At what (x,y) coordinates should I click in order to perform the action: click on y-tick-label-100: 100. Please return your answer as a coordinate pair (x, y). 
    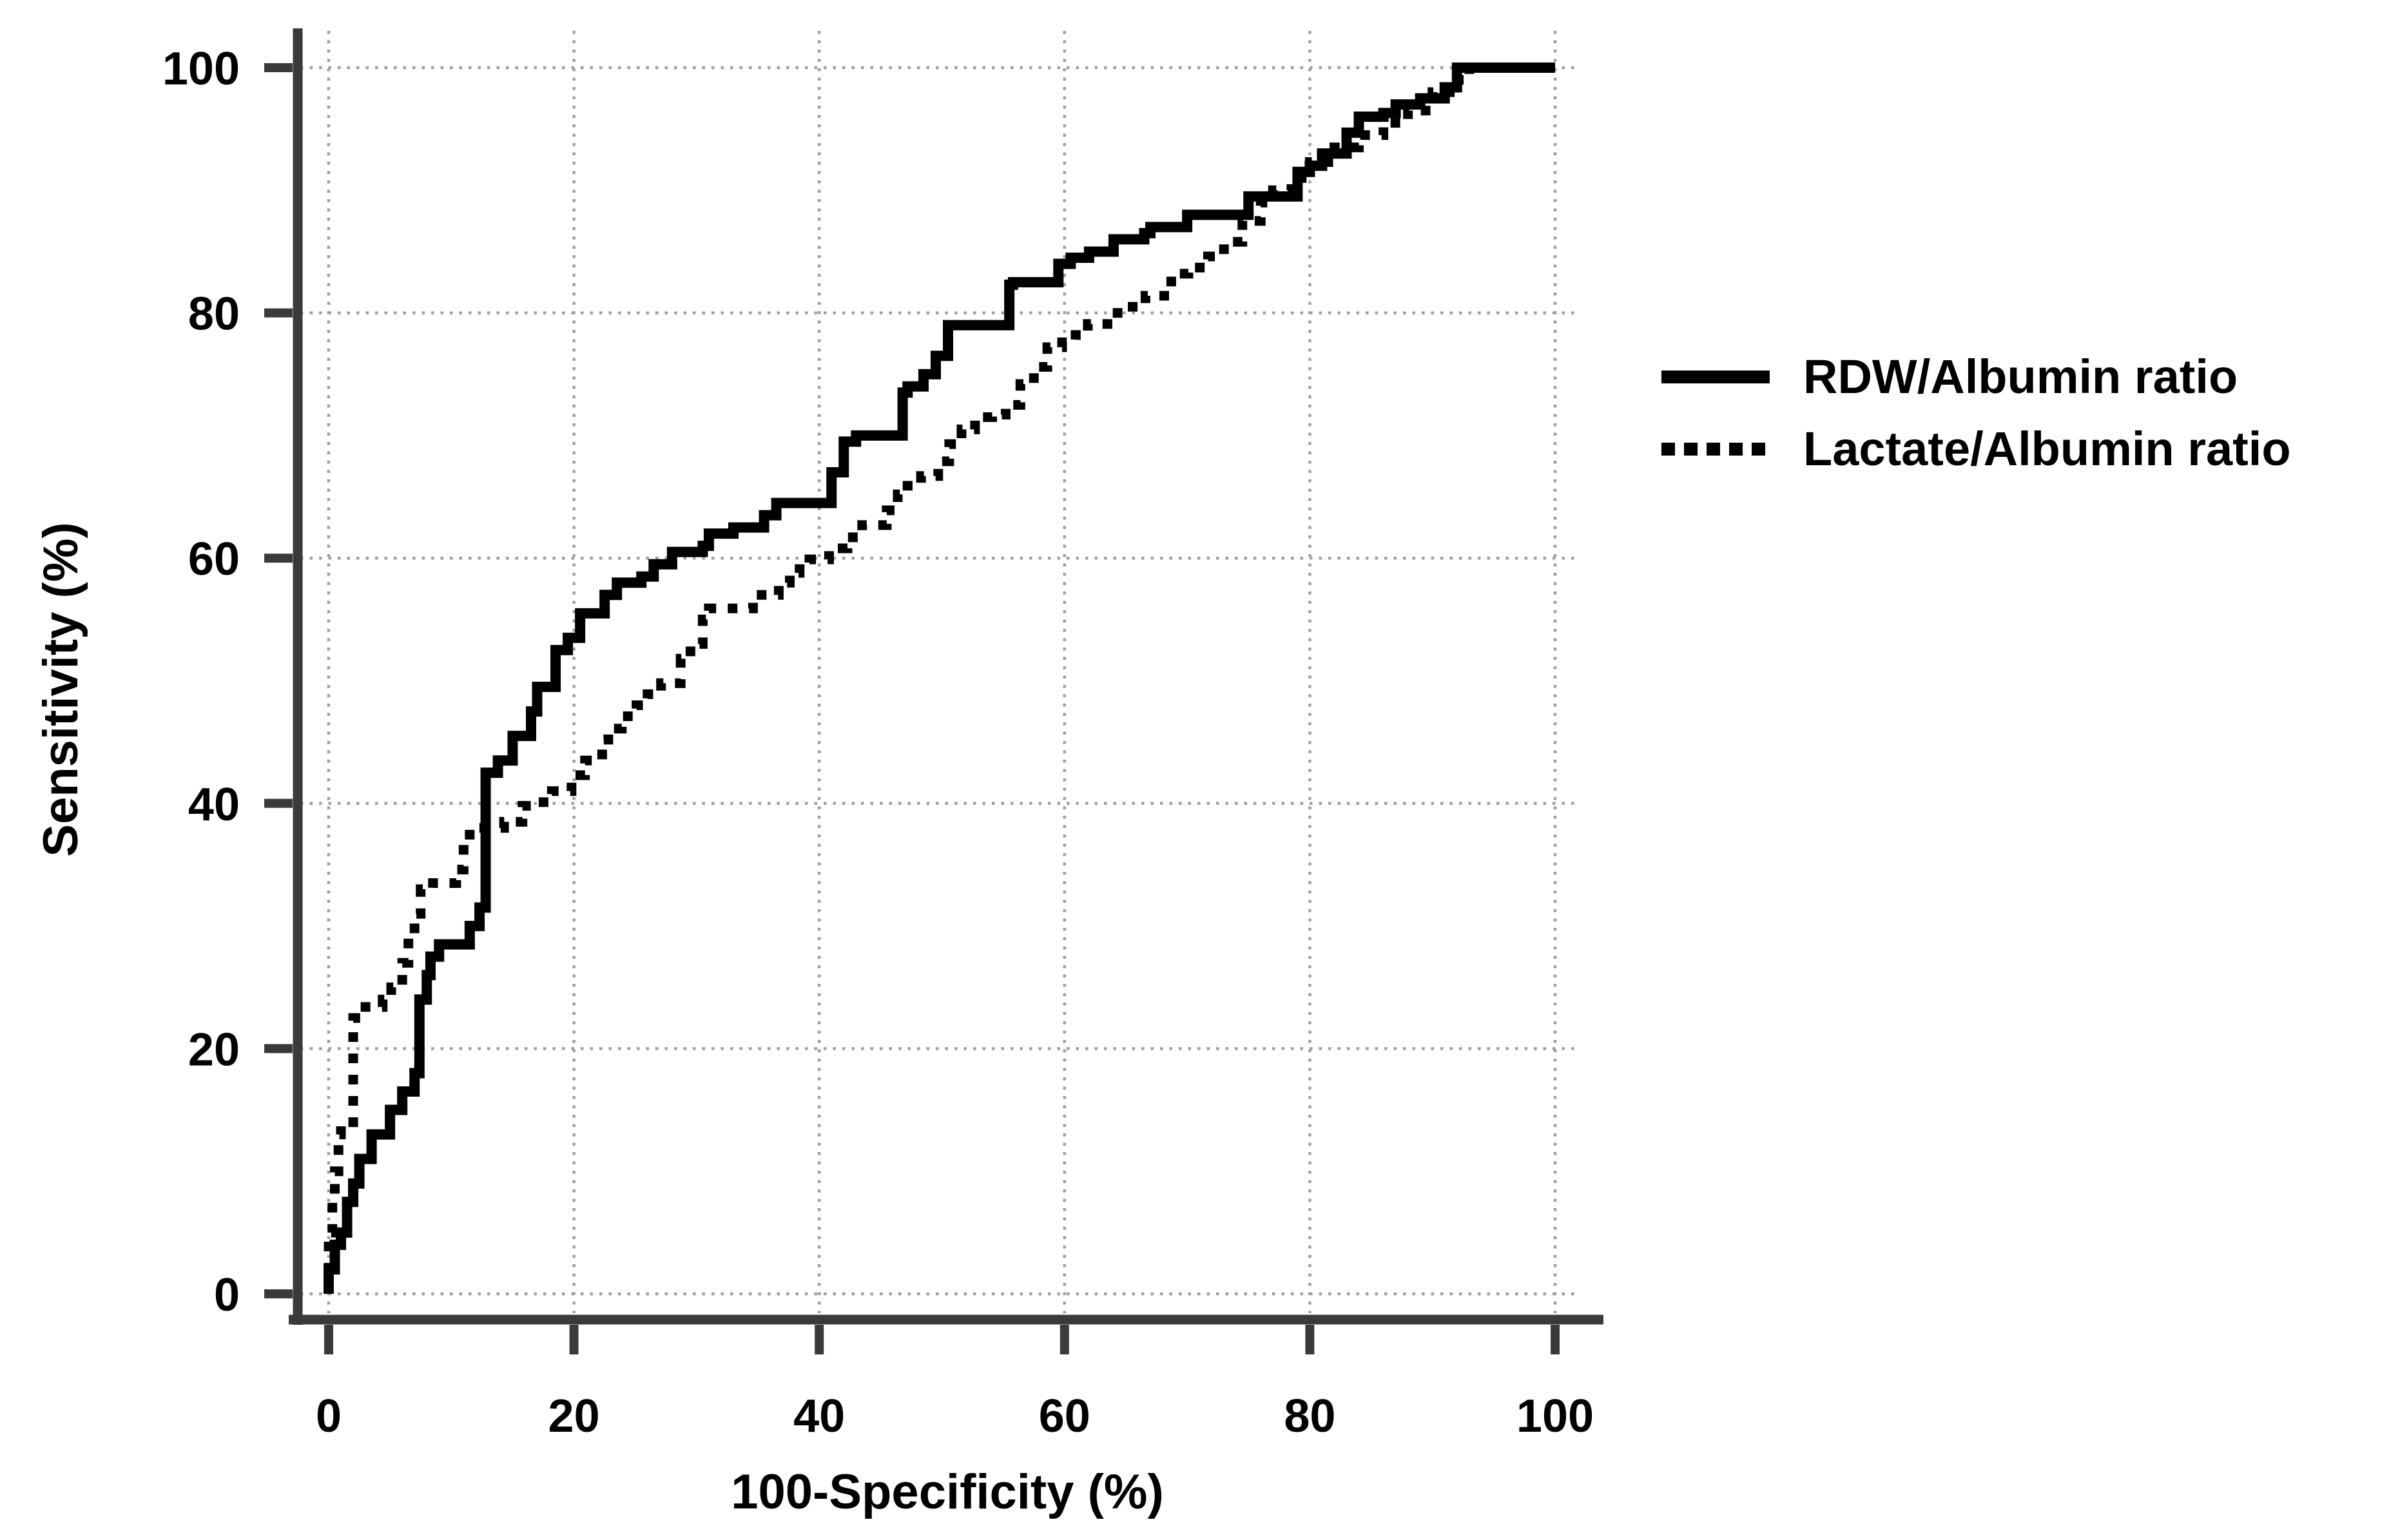
    Looking at the image, I should click on (201, 69).